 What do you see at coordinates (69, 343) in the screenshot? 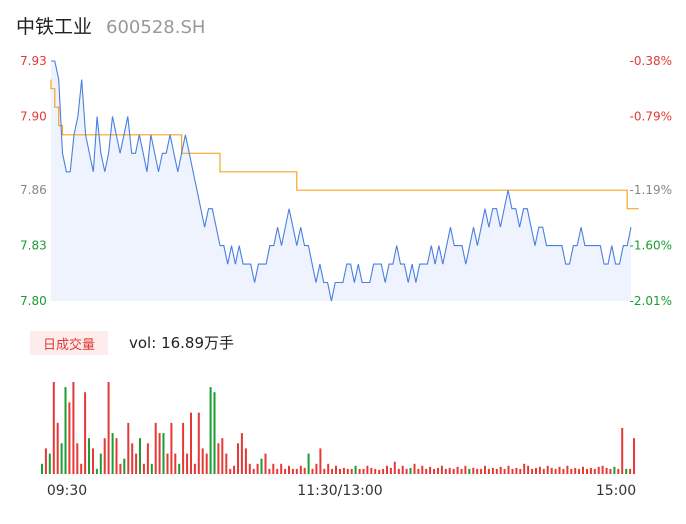
I see `volume-tab: 日成交量` at bounding box center [69, 343].